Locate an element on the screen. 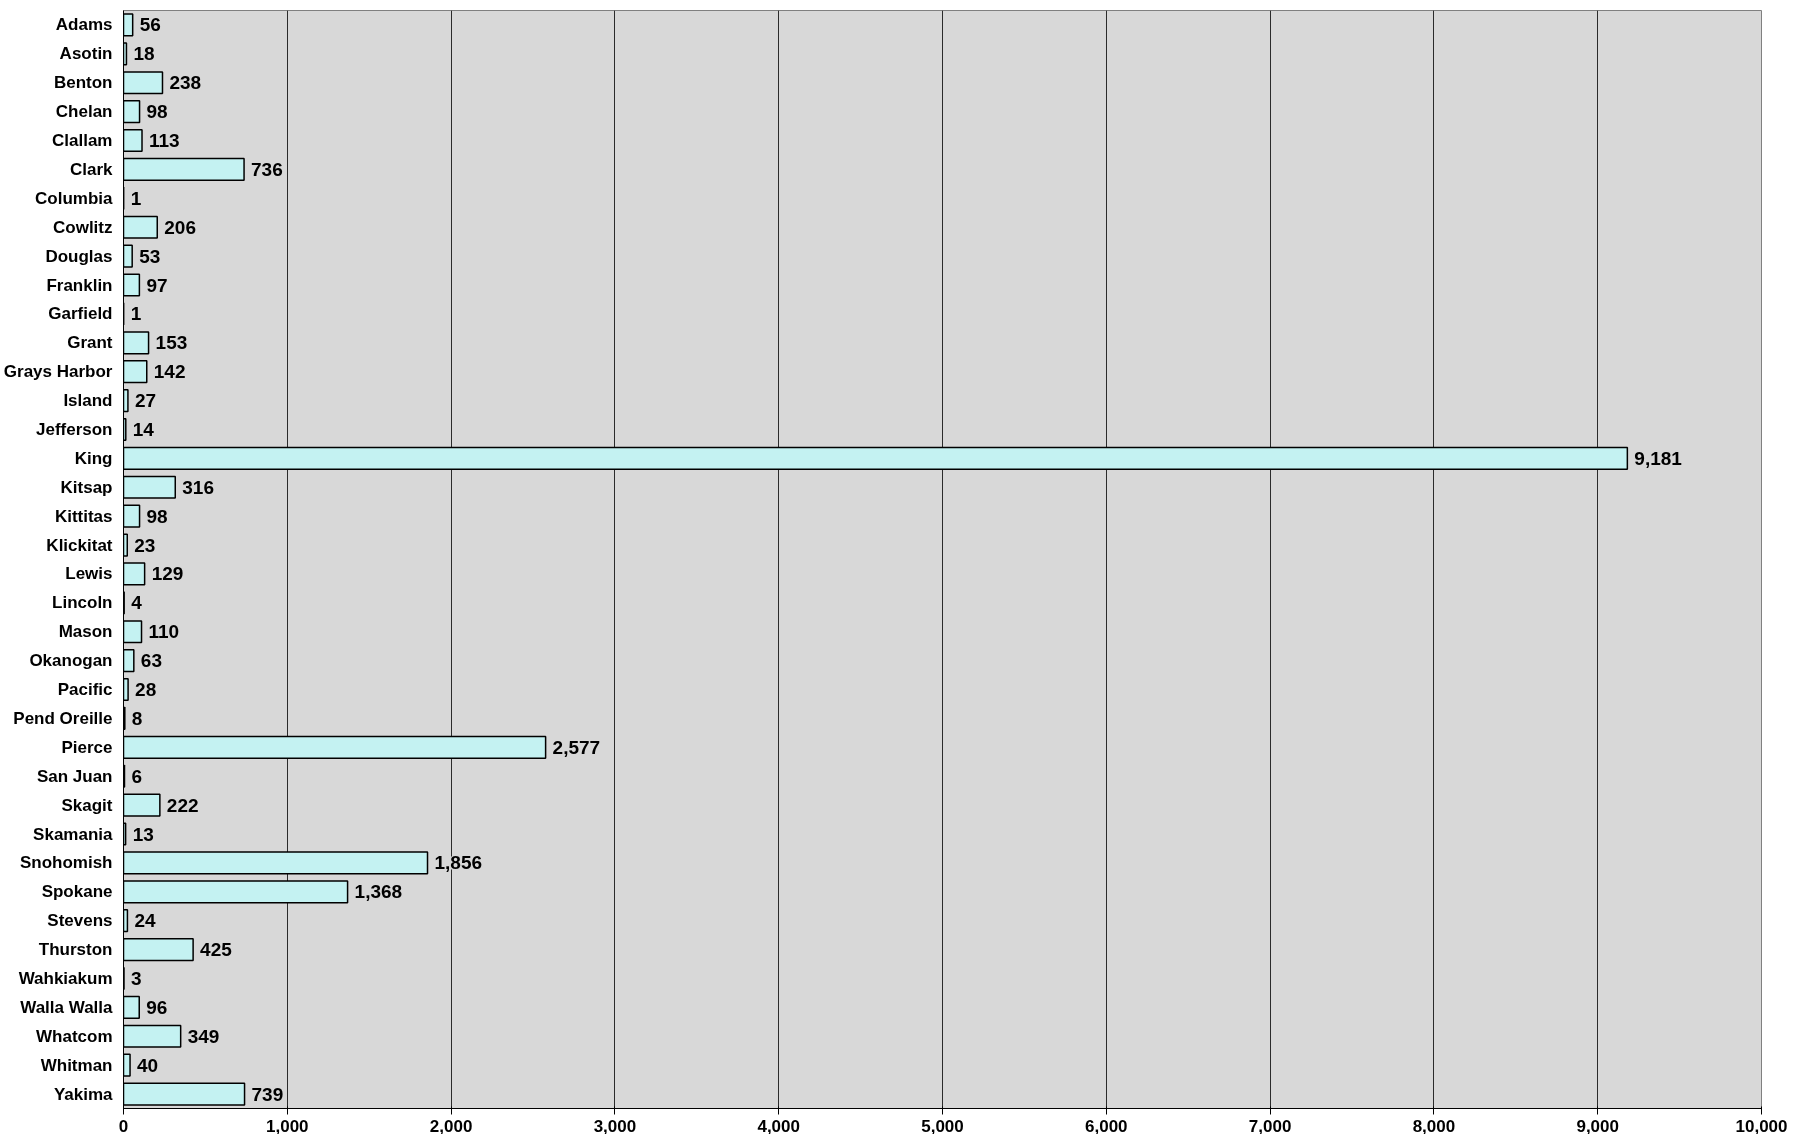 The image size is (1806, 1134). data-label: 316 is located at coordinates (198, 487).